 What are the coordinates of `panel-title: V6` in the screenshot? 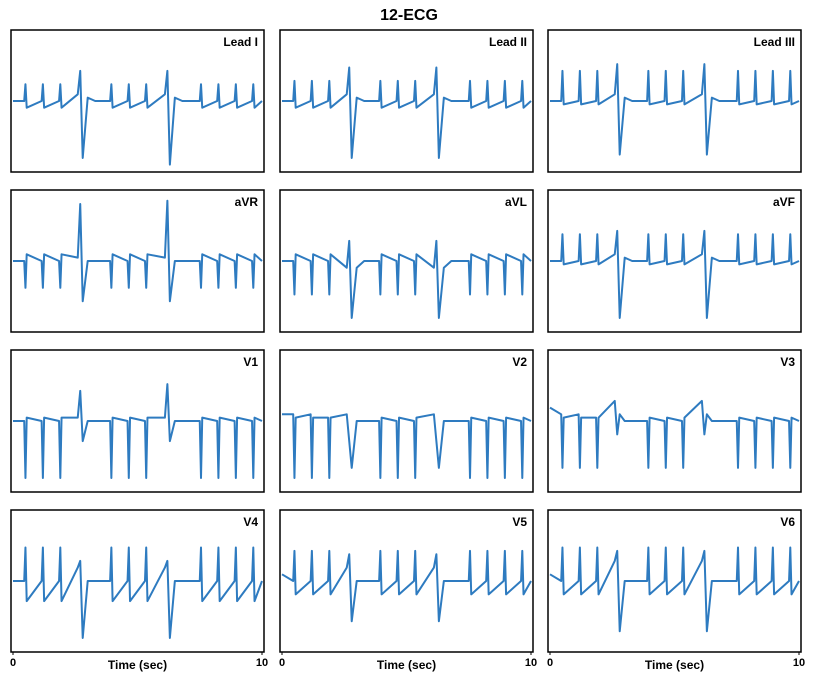 It's located at (787, 522).